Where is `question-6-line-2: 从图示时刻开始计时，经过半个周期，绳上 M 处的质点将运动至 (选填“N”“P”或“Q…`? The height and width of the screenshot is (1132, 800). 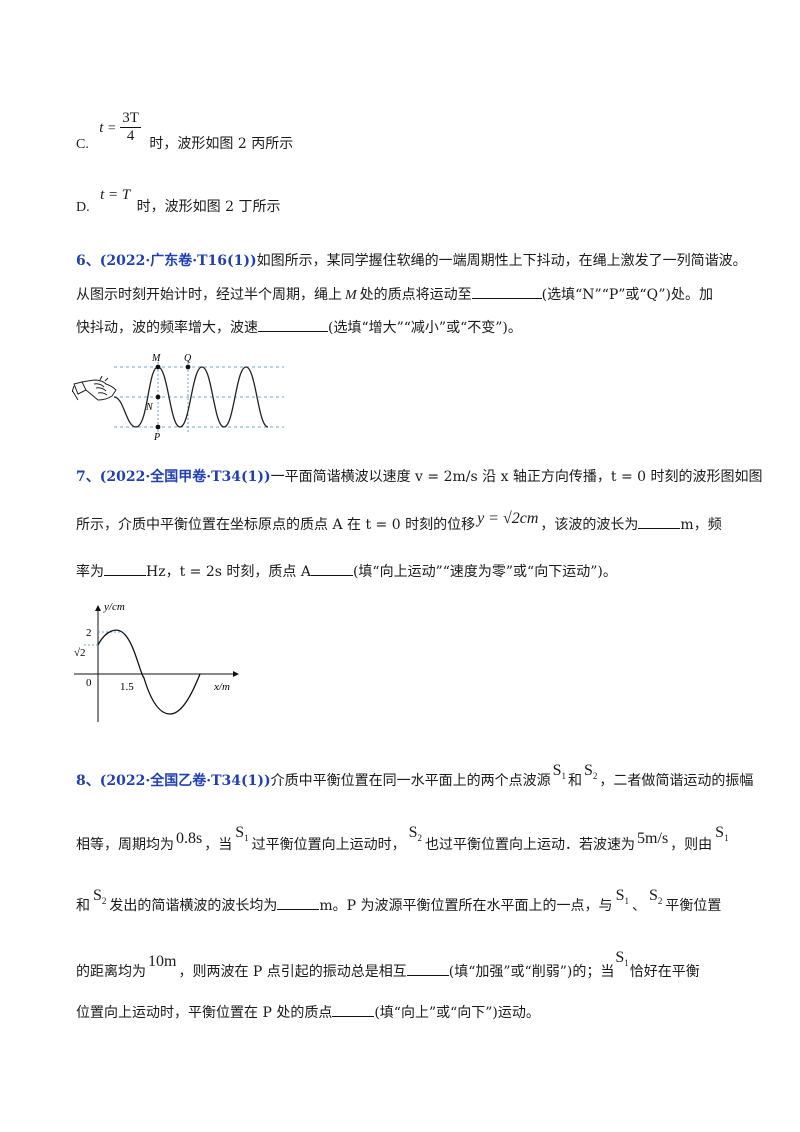
question-6-line-2: 从图示时刻开始计时，经过半个周期，绳上 M 处的质点将运动至 (选填“N”“P”或“Q… is located at coordinates (394, 294).